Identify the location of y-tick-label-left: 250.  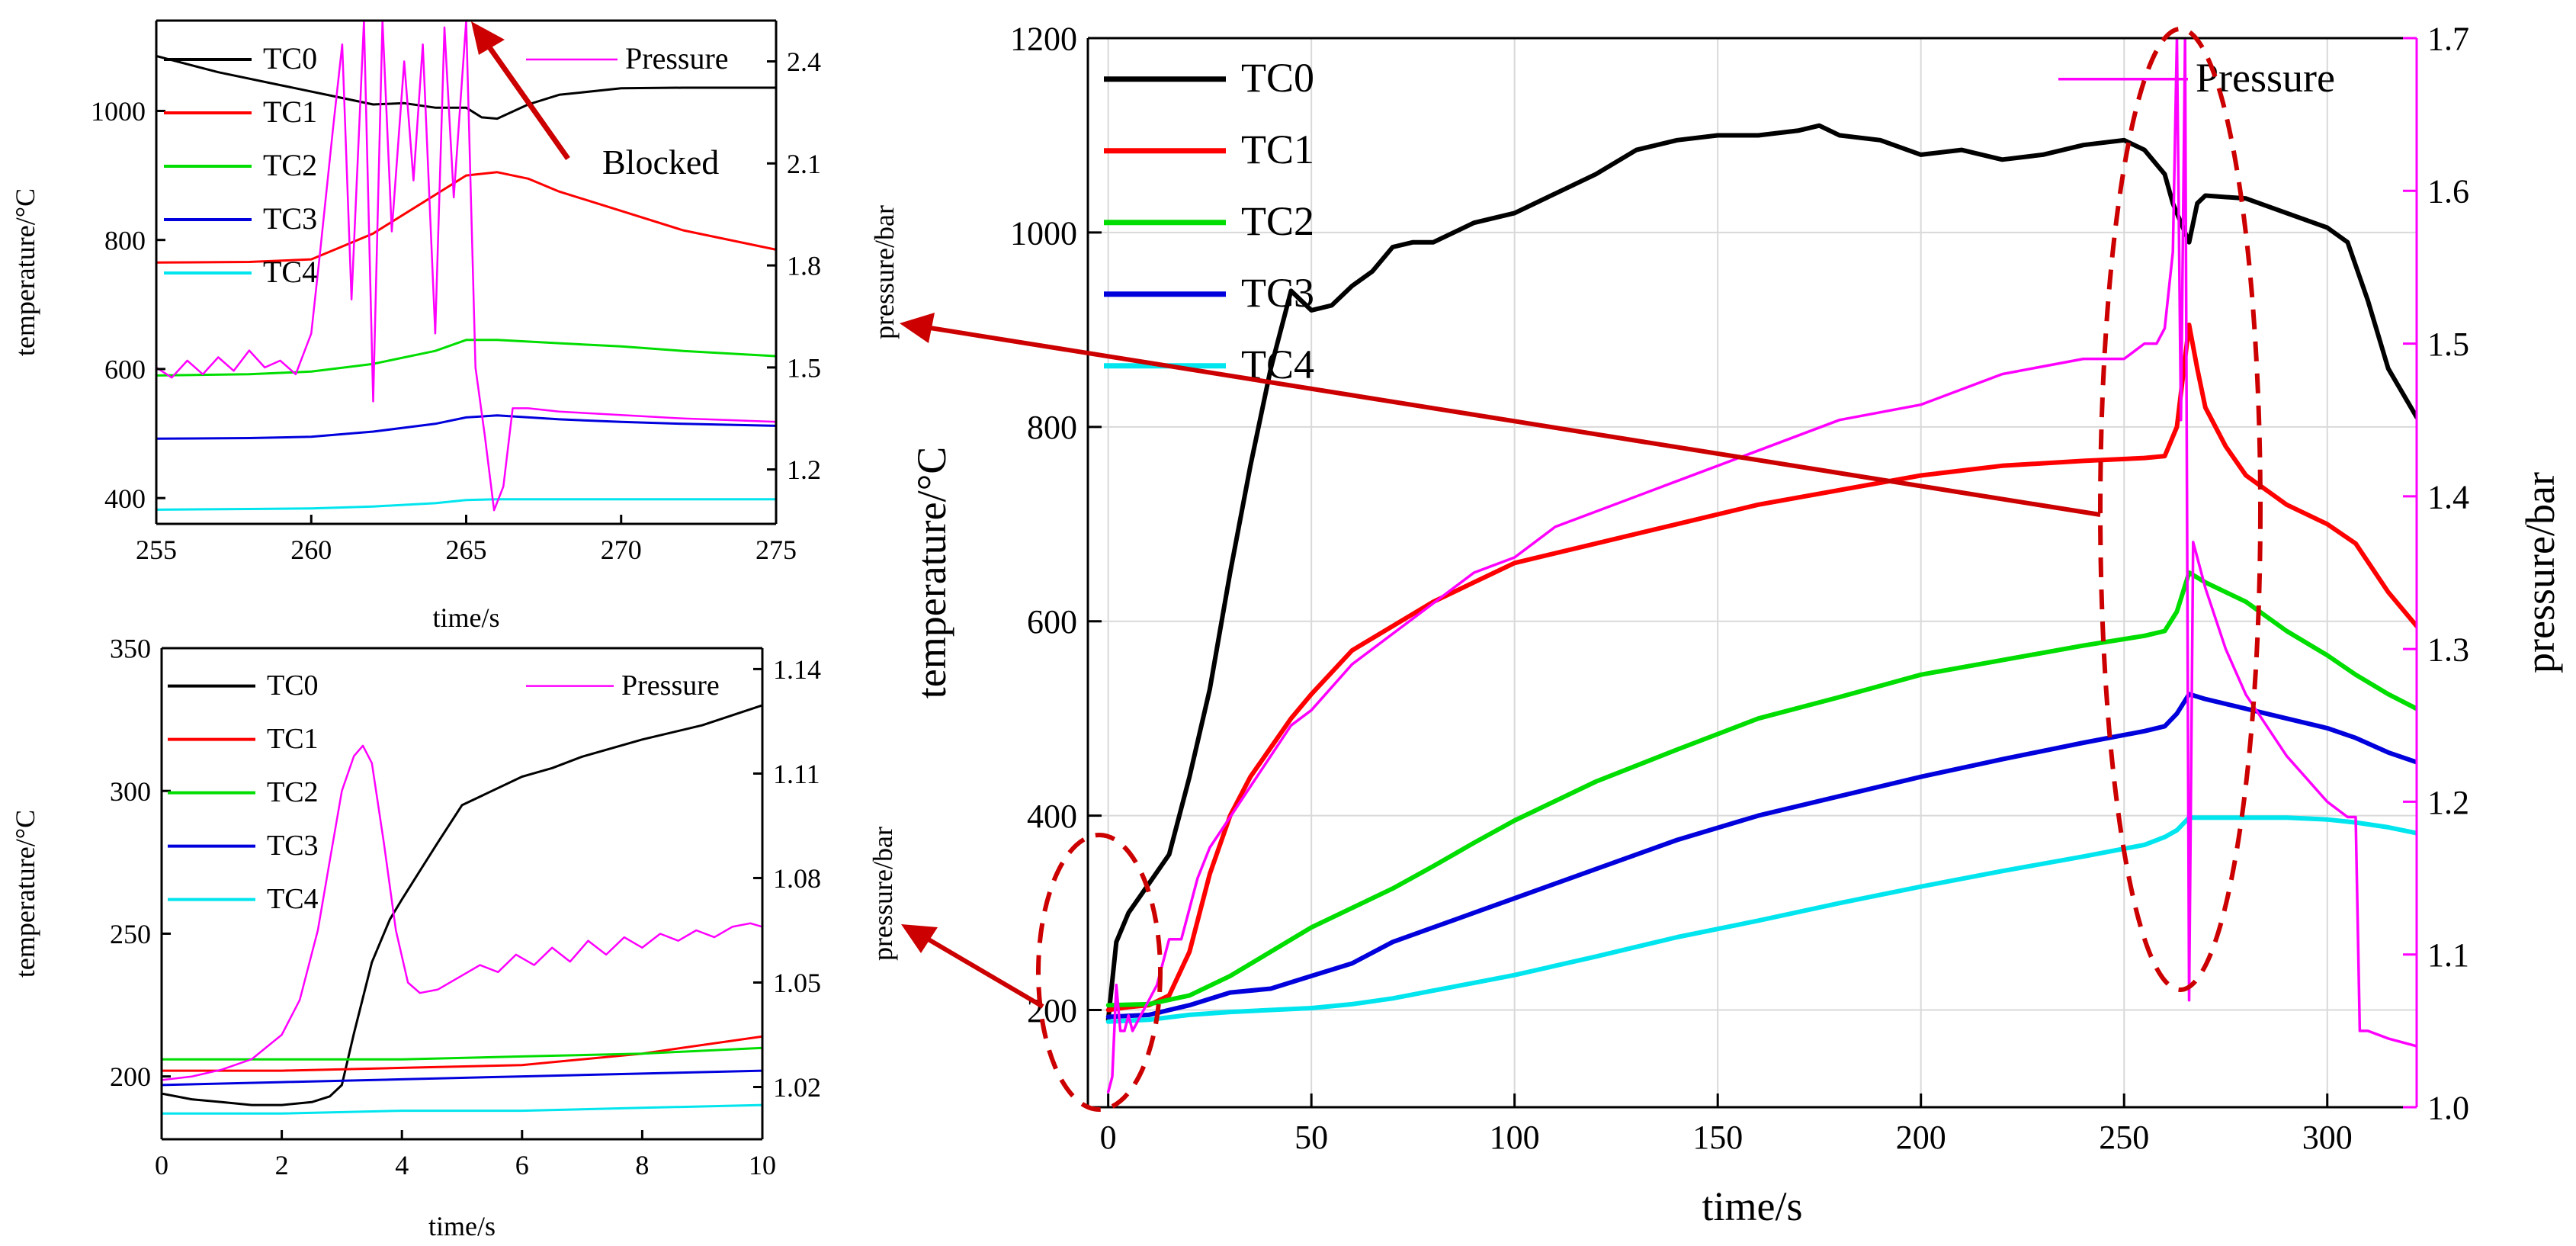
(130, 934).